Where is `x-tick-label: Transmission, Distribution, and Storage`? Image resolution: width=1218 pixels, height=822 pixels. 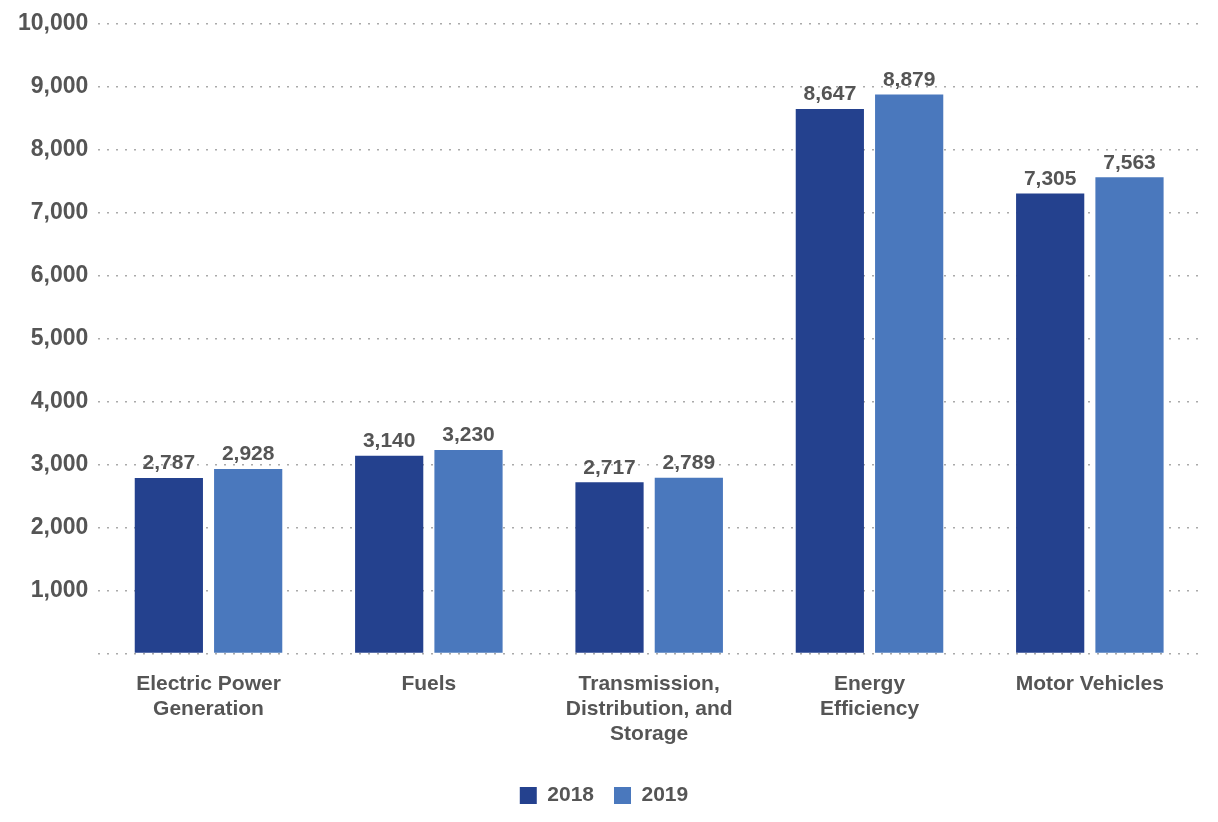
x-tick-label: Transmission, Distribution, and Storage is located at coordinates (649, 707).